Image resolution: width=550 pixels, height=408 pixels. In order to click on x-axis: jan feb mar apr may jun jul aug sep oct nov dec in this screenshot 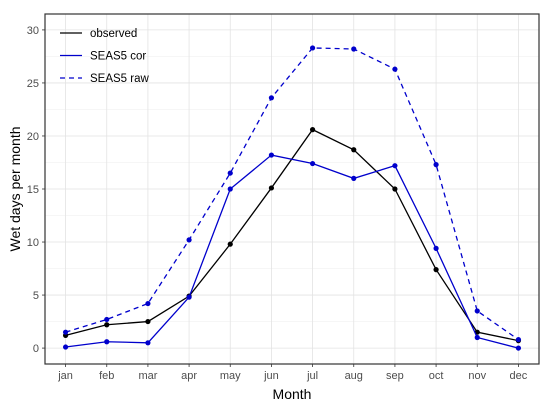, I will do `click(292, 373)`.